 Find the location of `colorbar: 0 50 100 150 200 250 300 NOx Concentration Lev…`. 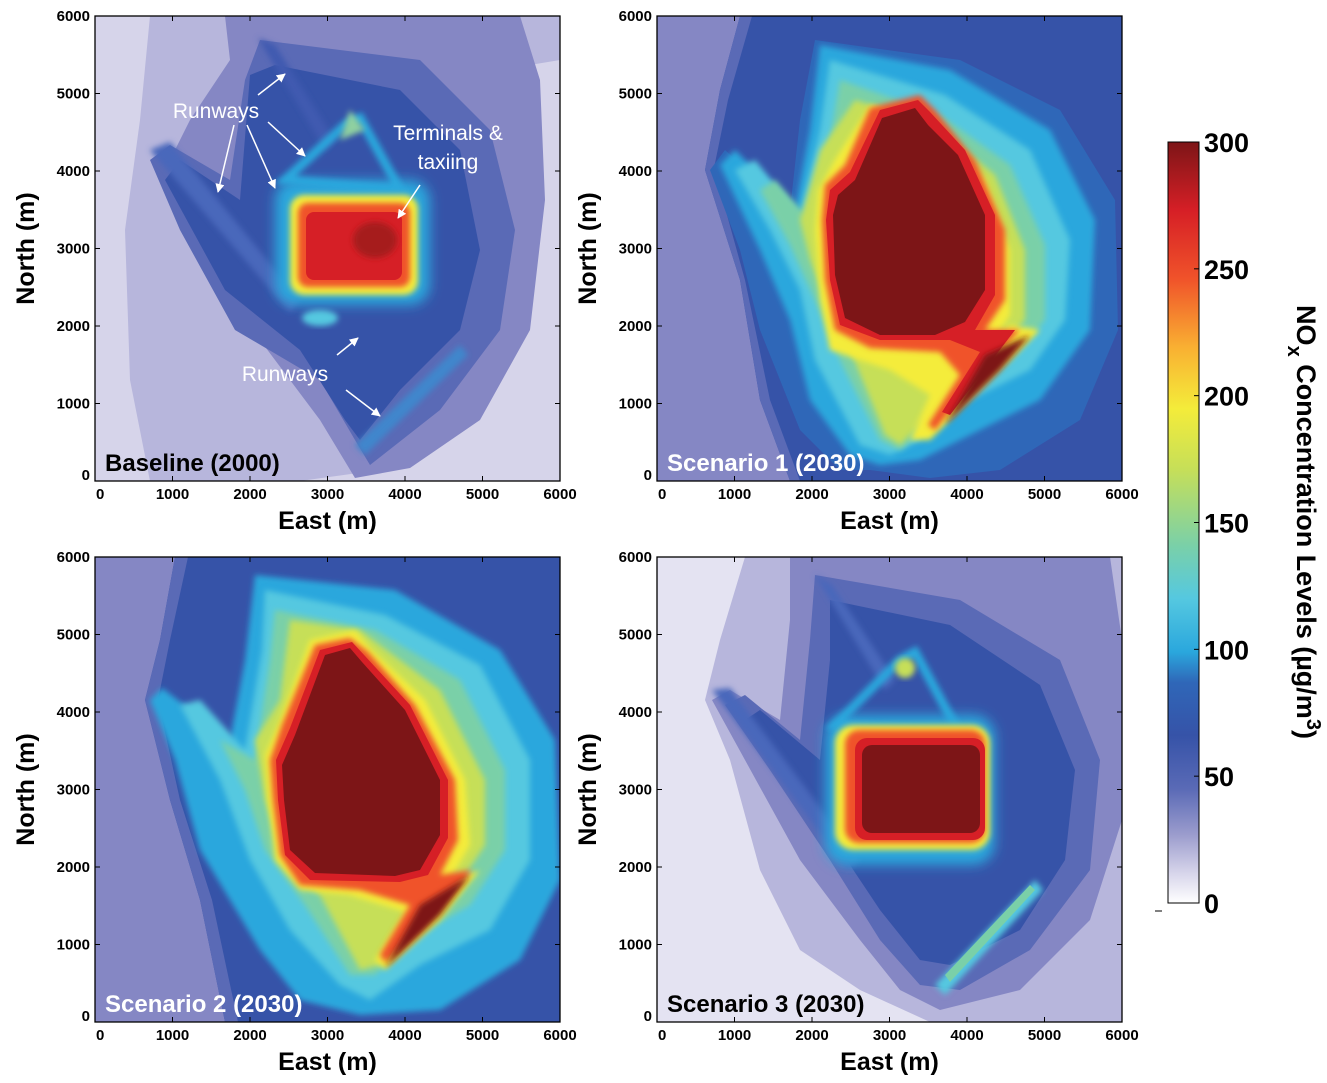

colorbar: 0 50 100 150 200 250 300 NOx Concentration Lev… is located at coordinates (1239, 523).